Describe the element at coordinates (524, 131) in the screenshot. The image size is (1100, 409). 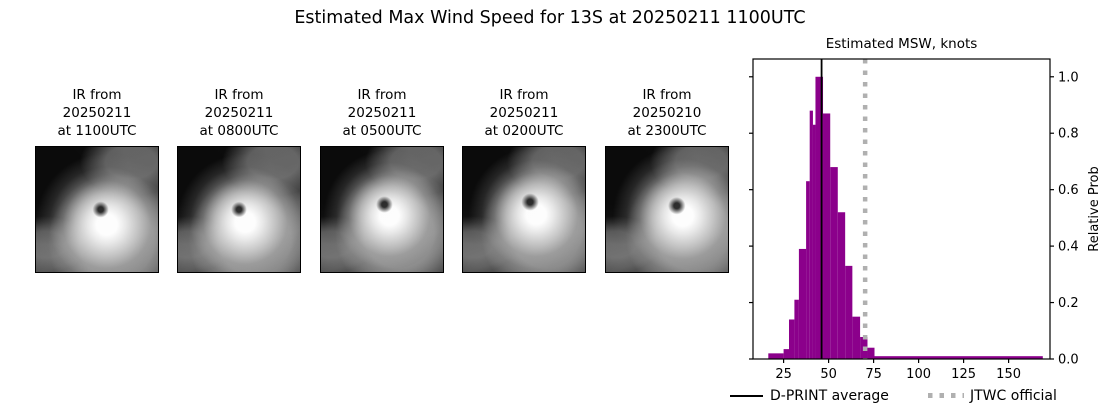
I see `ir-label-line: at 0200UTC` at that location.